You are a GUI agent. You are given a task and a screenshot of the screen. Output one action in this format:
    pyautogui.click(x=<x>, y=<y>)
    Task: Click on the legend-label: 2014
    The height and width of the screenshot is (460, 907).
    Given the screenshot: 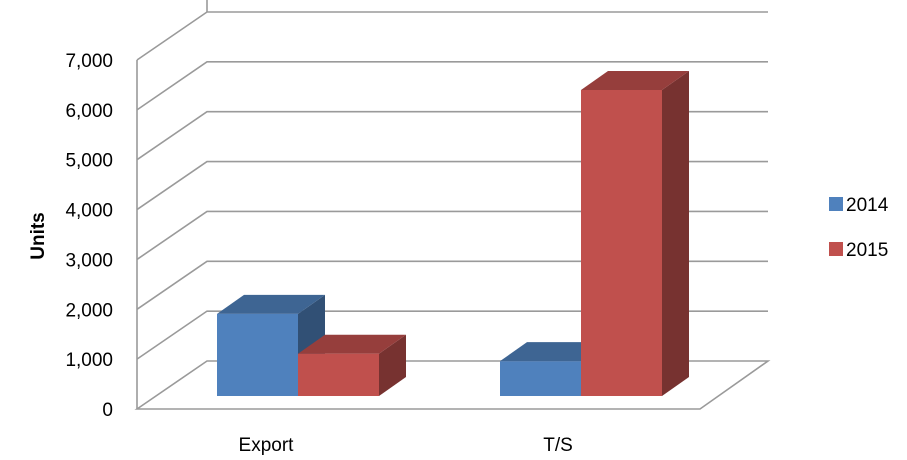 What is the action you would take?
    pyautogui.click(x=867, y=205)
    